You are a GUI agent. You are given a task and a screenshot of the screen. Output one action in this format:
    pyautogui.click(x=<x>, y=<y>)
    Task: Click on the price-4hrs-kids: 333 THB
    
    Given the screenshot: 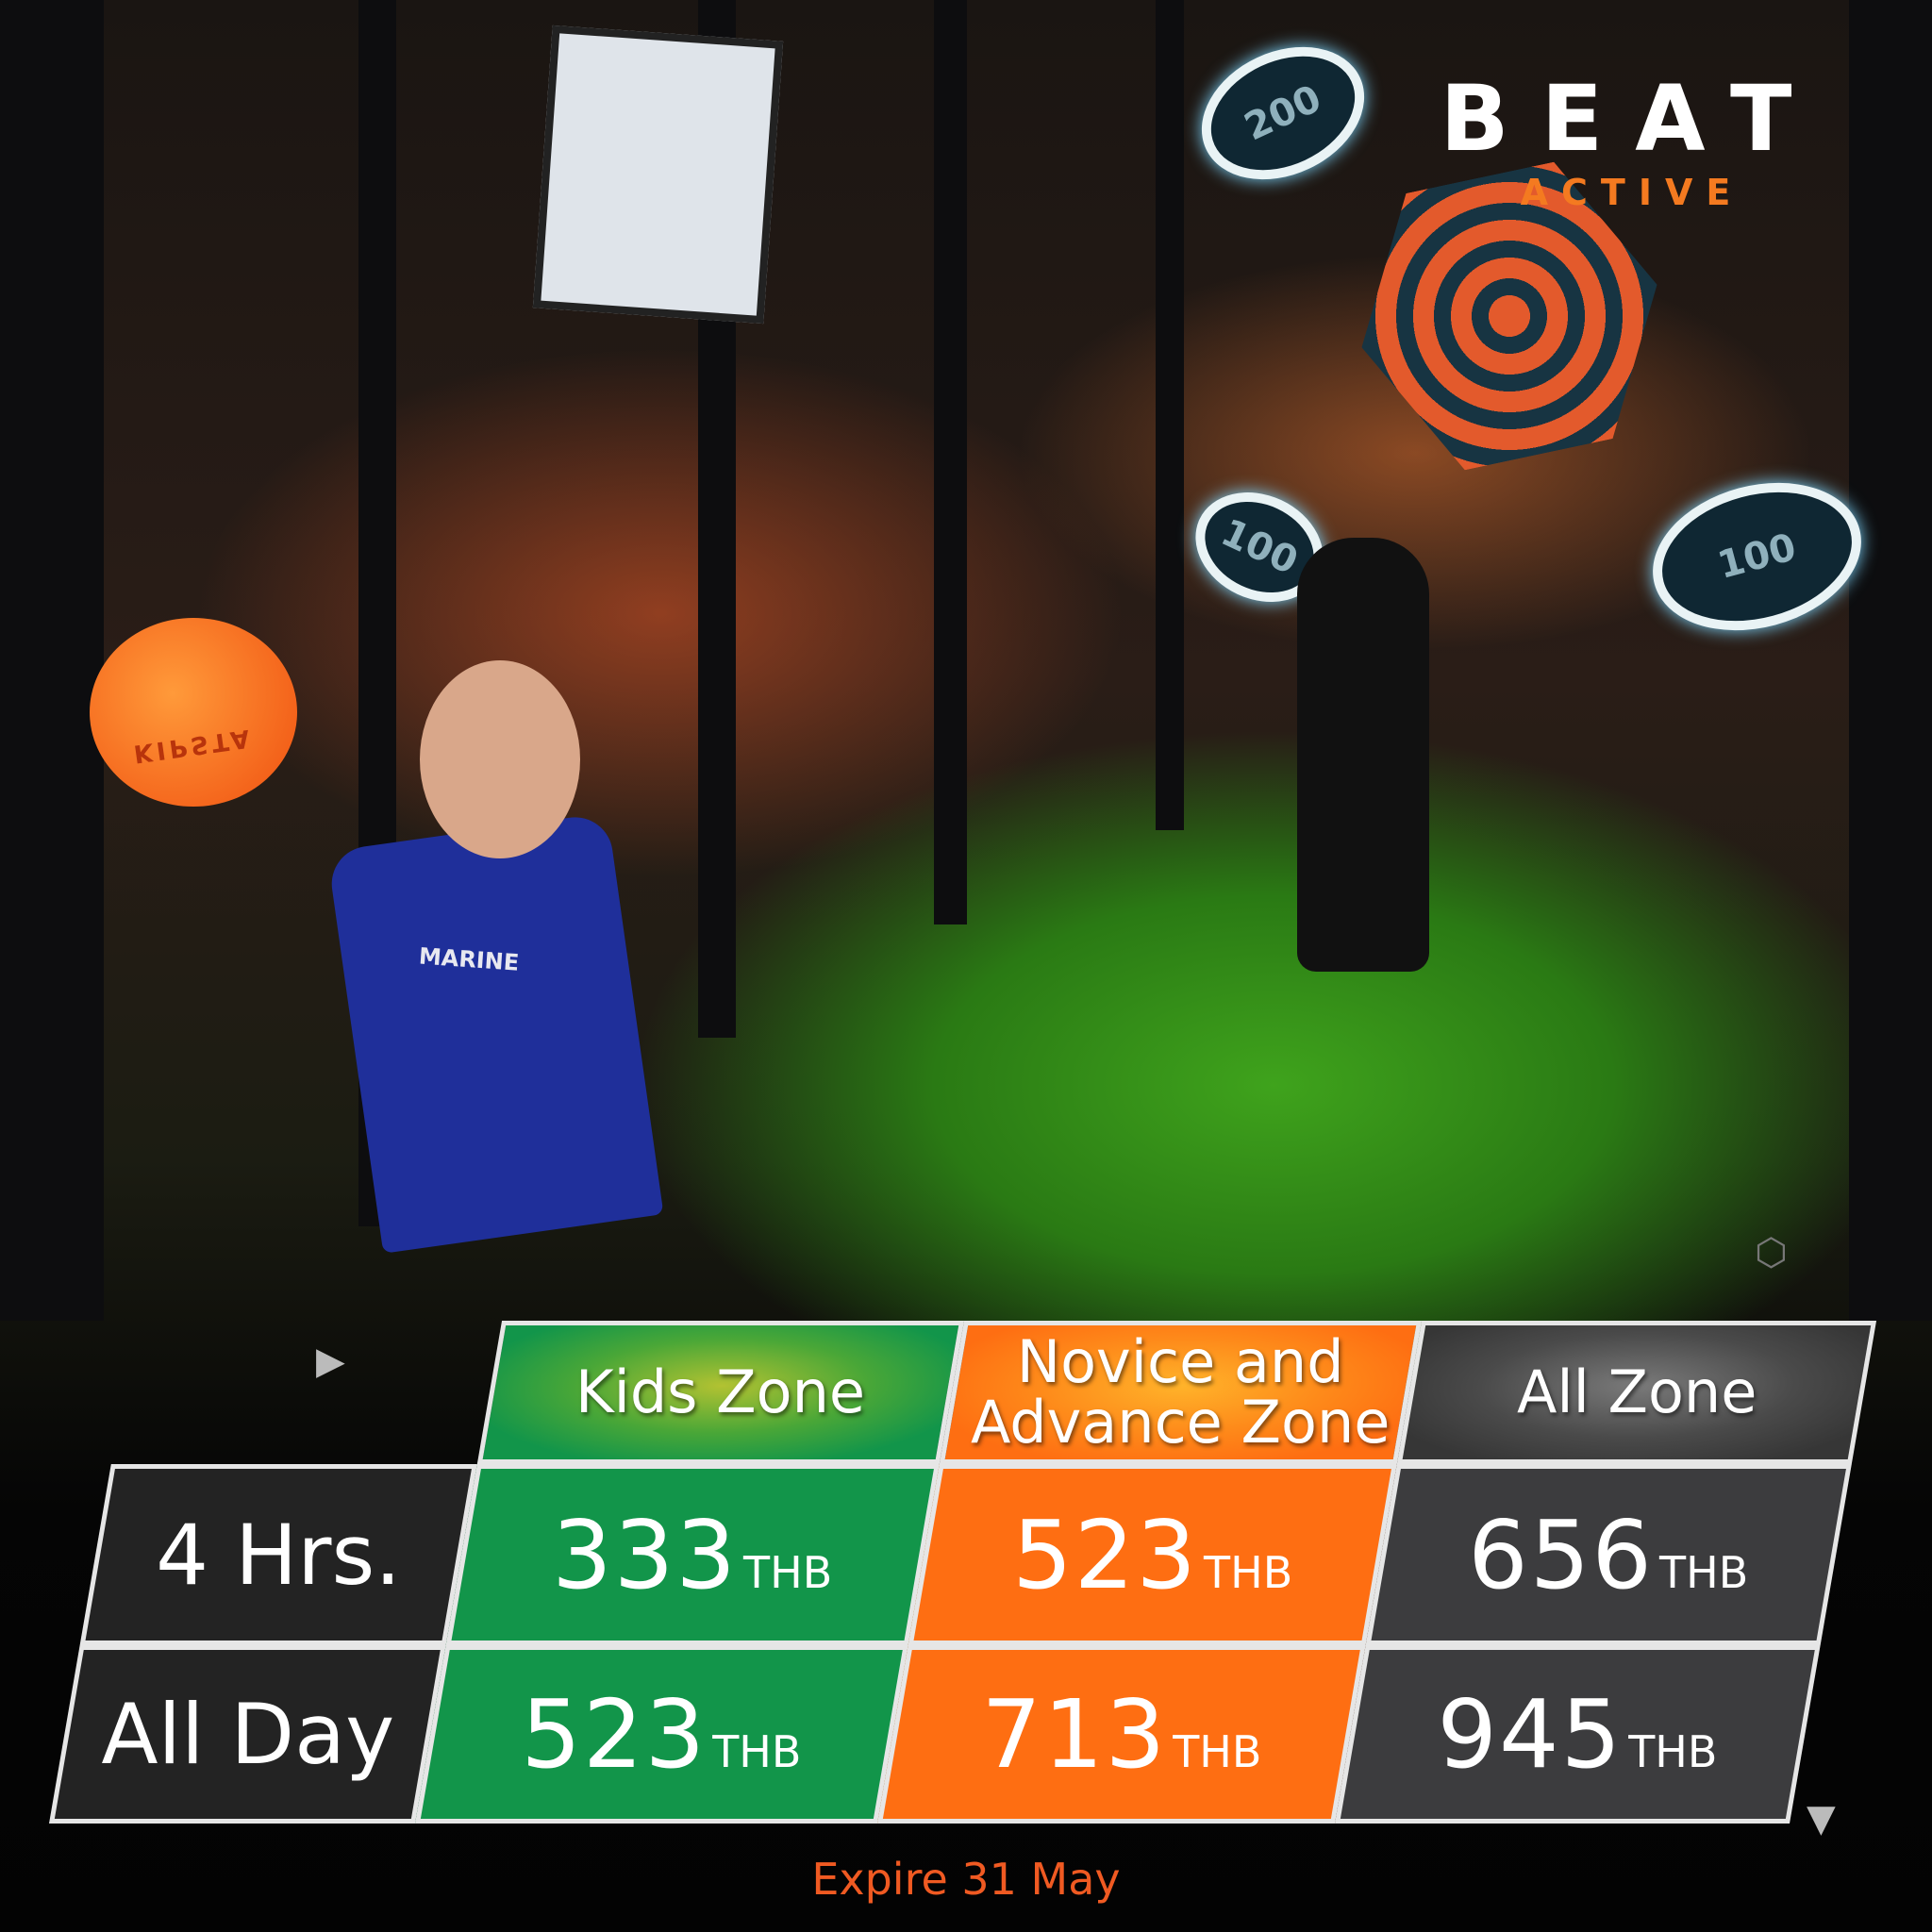 What is the action you would take?
    pyautogui.click(x=692, y=1554)
    